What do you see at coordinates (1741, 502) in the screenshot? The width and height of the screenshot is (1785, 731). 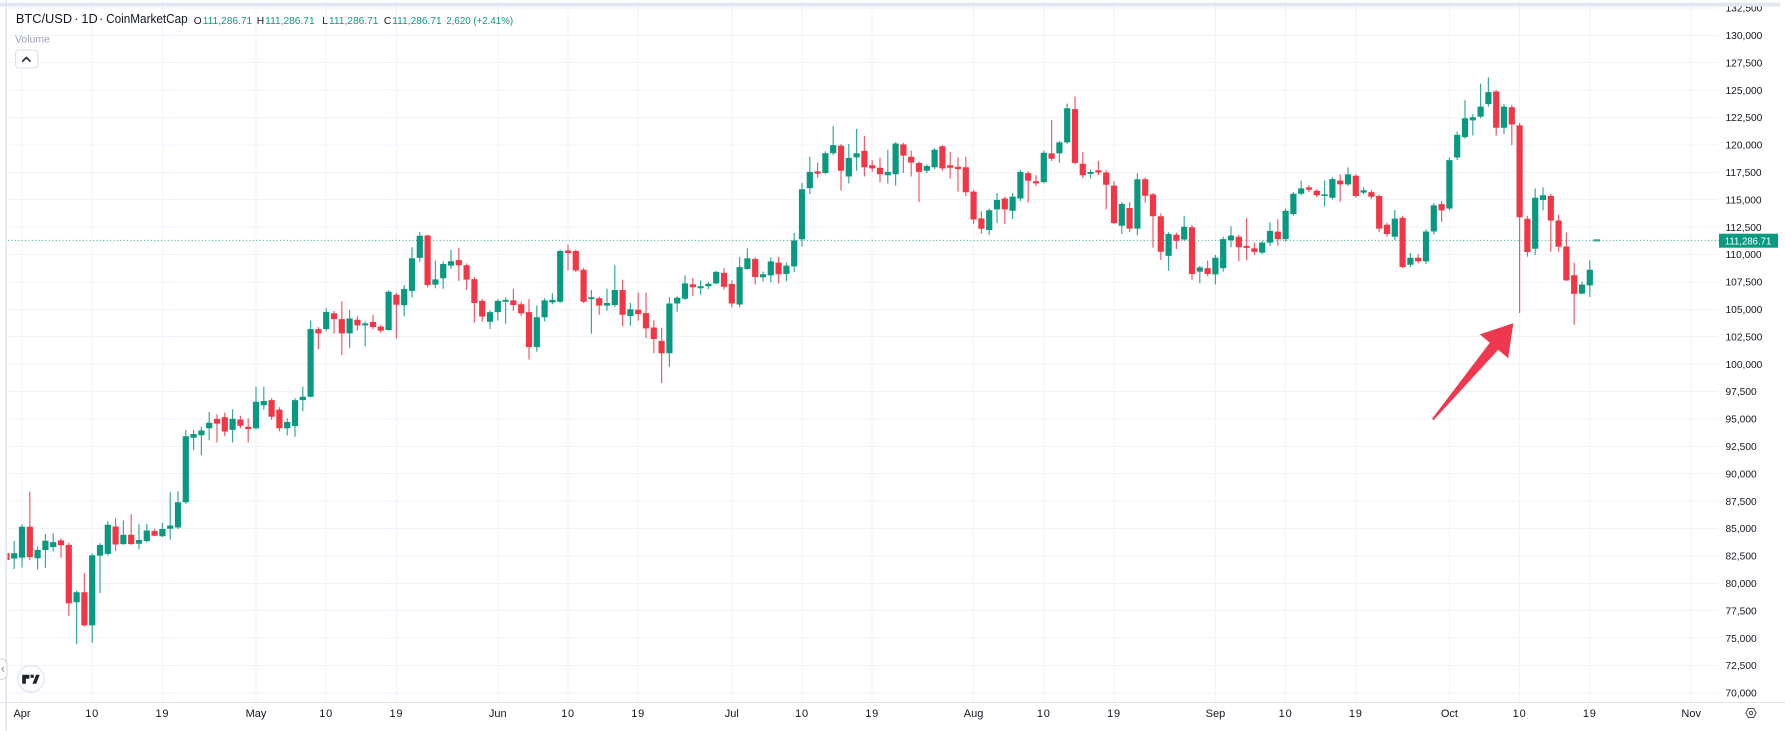 I see `svg-text: 87,500` at bounding box center [1741, 502].